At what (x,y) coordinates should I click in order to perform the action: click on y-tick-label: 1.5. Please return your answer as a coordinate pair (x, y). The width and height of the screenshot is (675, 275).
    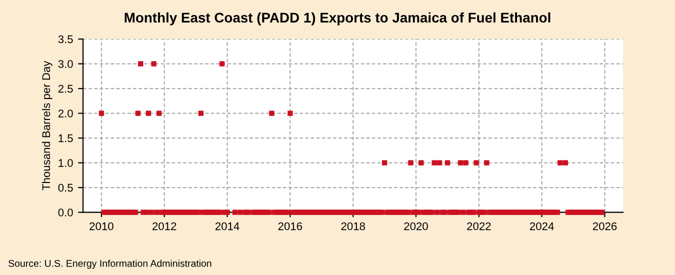
    Looking at the image, I should click on (65, 138).